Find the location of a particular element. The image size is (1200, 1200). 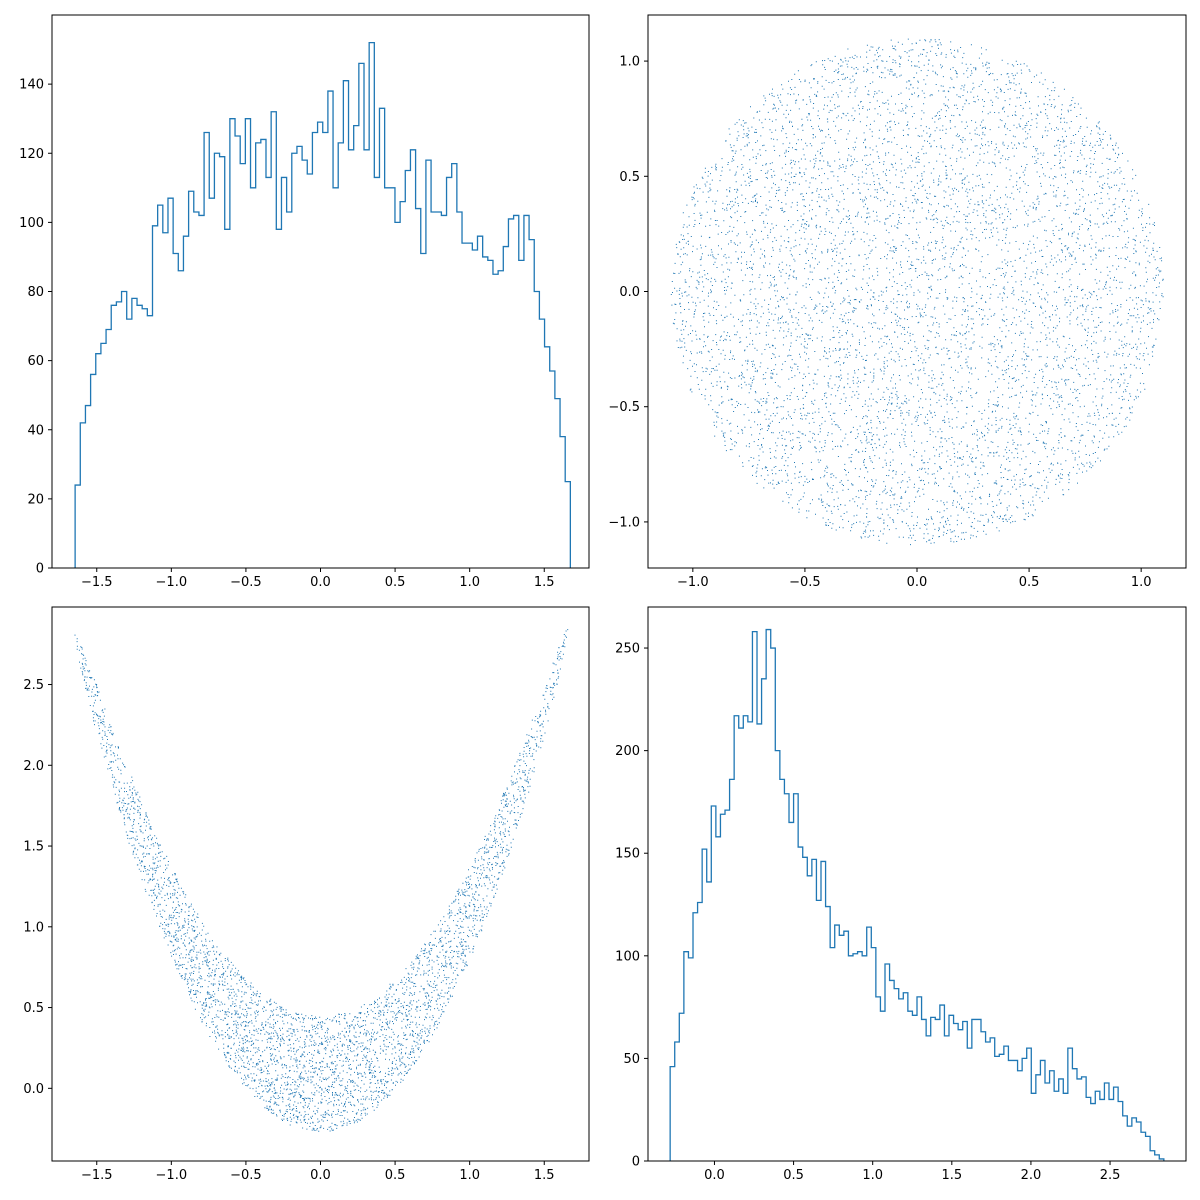

x-tick-label-1: −0.5 is located at coordinates (805, 582).